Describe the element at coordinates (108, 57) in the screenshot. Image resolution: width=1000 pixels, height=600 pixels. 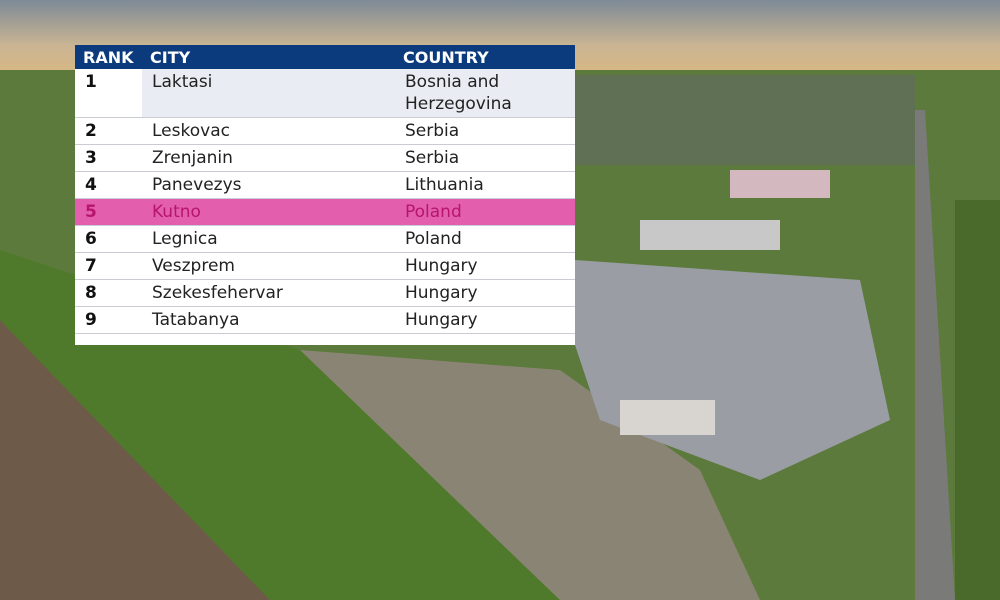
I see `column-header: RANK` at that location.